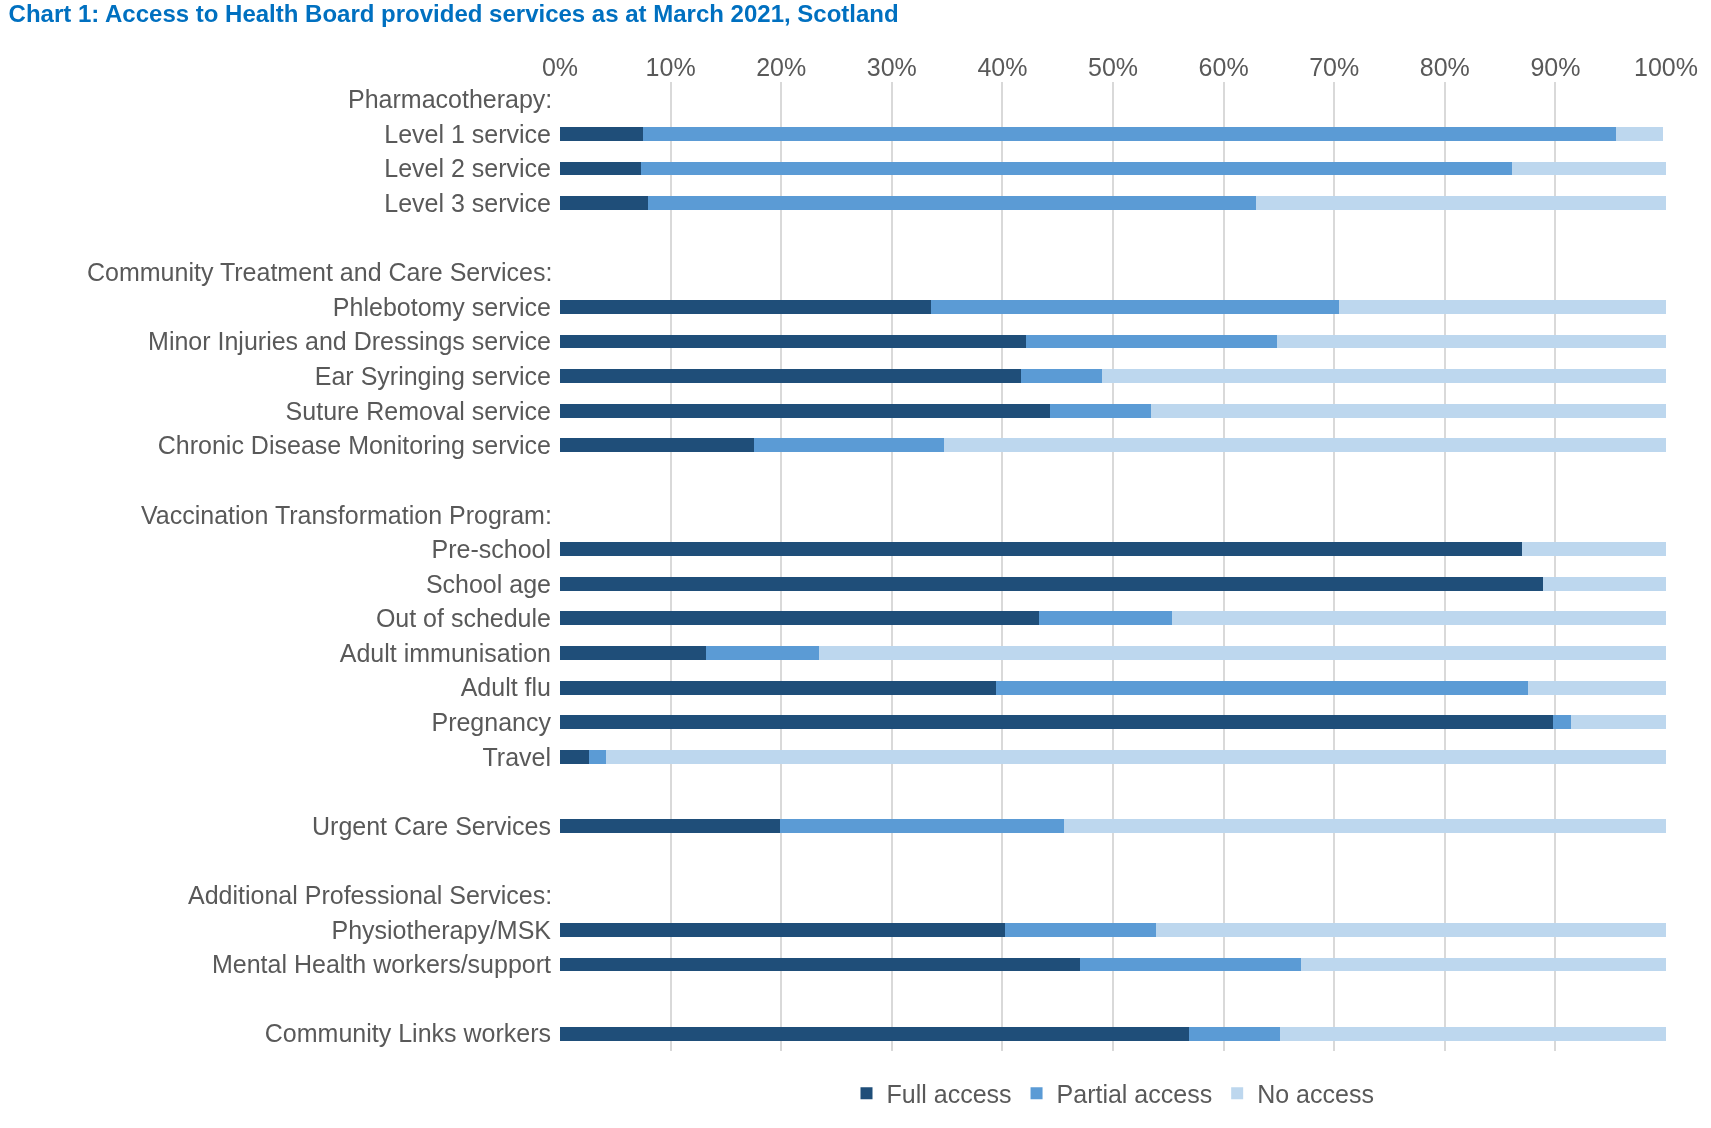 This screenshot has height=1128, width=1711. I want to click on legend-label: Full access, so click(949, 1093).